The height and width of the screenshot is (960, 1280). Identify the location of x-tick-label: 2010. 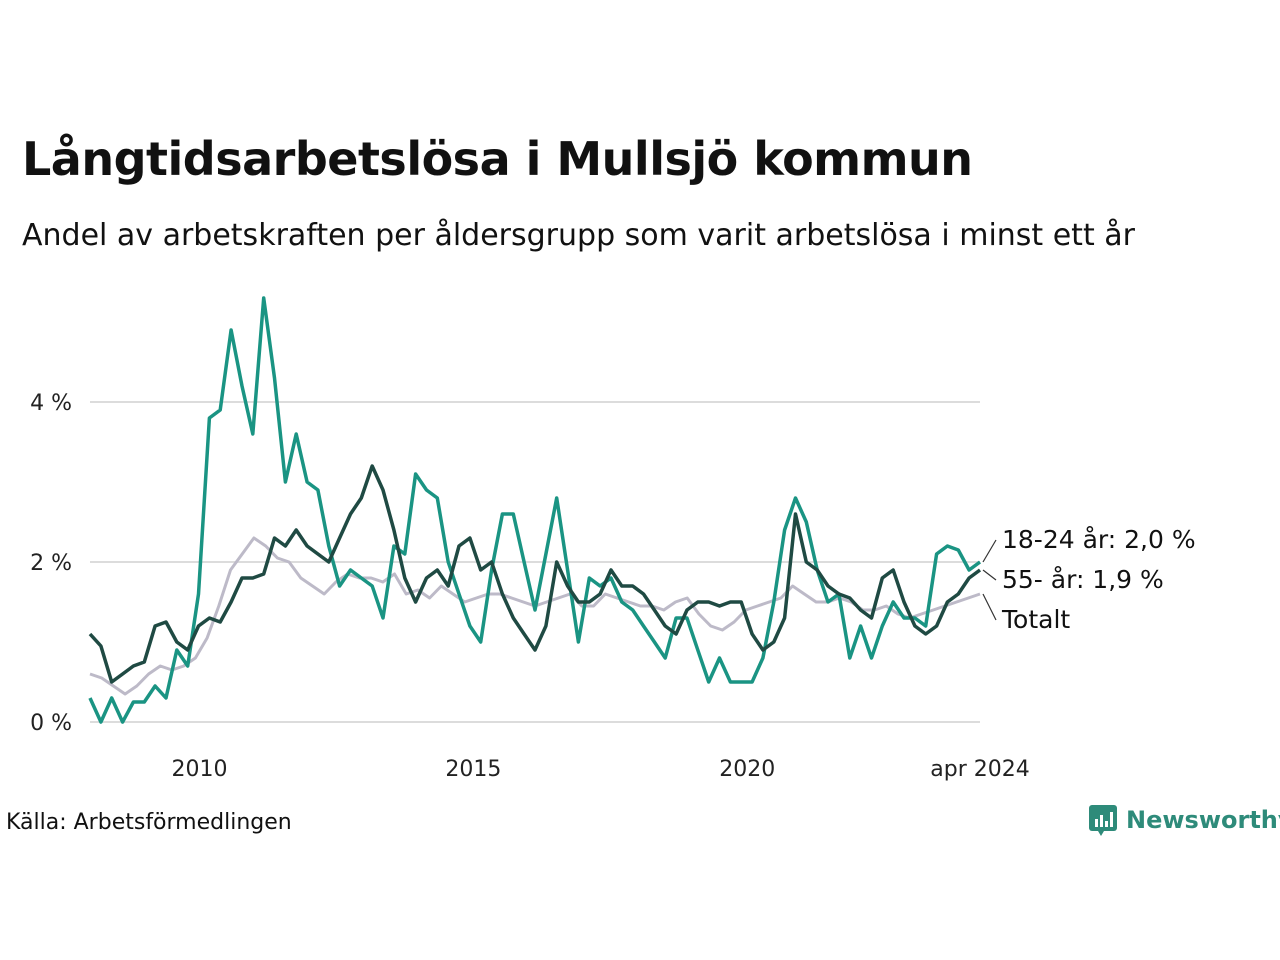
(200, 769).